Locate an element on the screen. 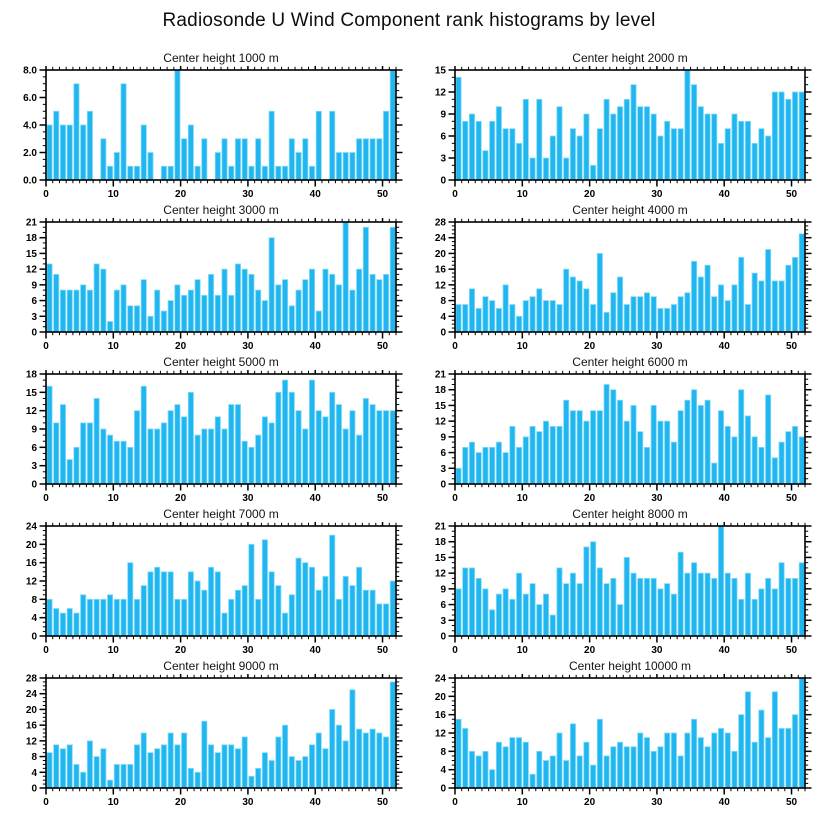 The height and width of the screenshot is (824, 818). chart-title: Center height 10000 m is located at coordinates (630, 666).